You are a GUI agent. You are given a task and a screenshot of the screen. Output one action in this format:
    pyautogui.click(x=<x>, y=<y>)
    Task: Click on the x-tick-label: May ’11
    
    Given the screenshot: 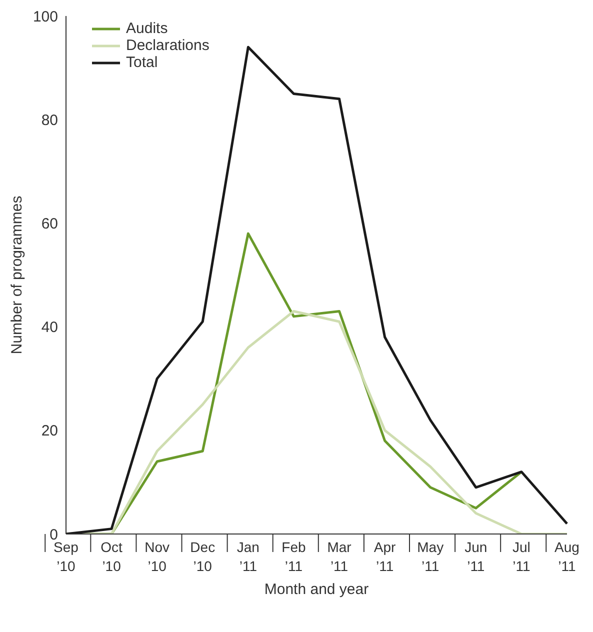 What is the action you would take?
    pyautogui.click(x=430, y=556)
    